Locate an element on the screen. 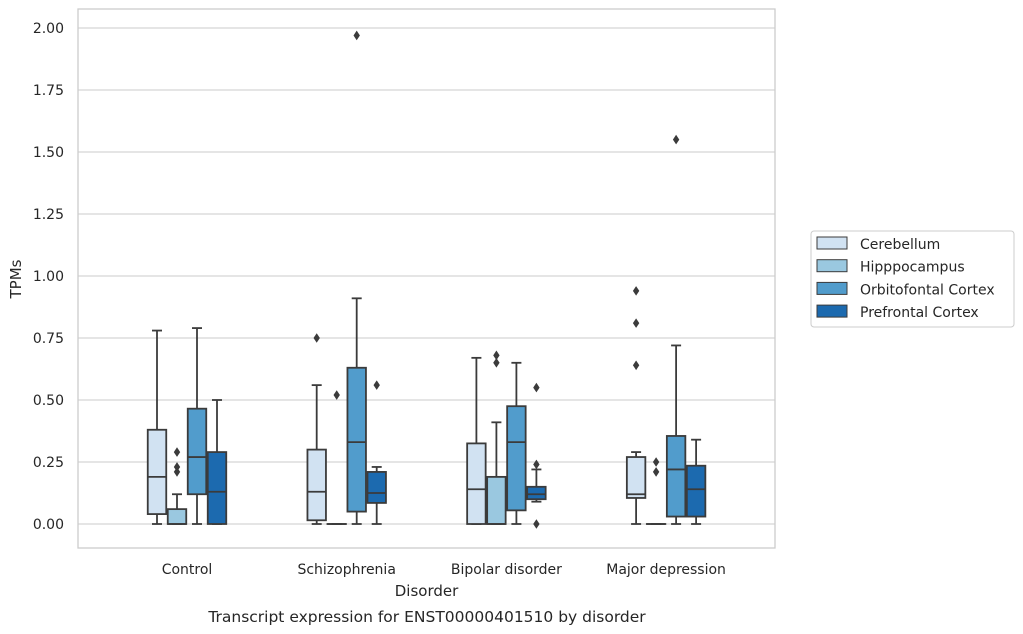 The height and width of the screenshot is (634, 1023). y-tick-label: 1.50 is located at coordinates (48, 153).